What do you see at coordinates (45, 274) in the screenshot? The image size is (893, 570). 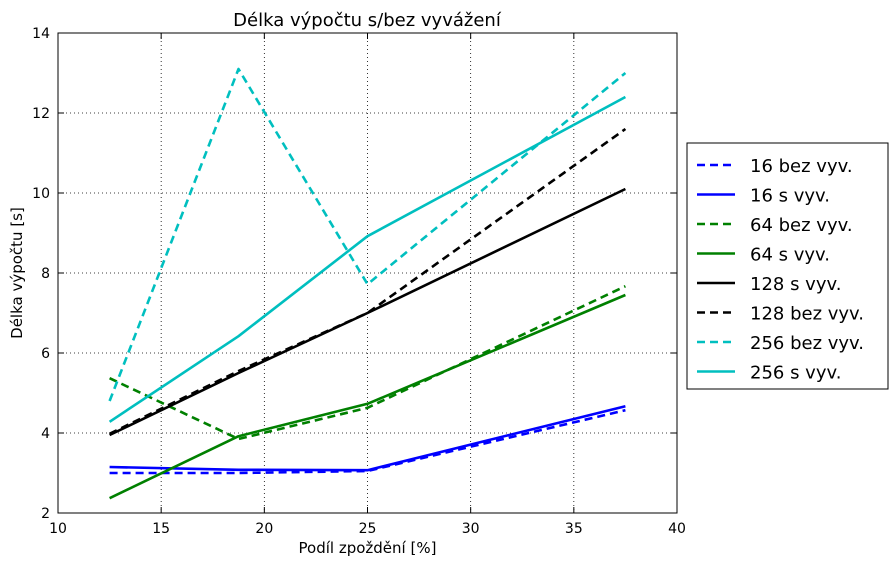 I see `y-tick-label: 8` at bounding box center [45, 274].